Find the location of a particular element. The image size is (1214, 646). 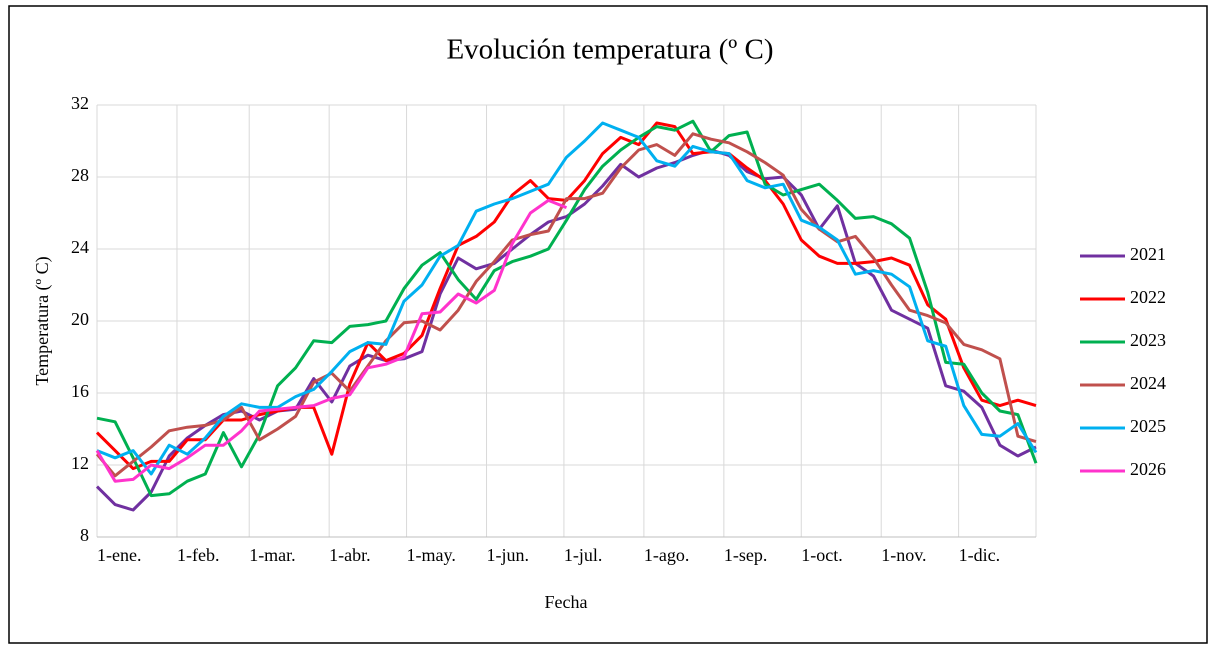

x-tick-label: 1-nov. is located at coordinates (903, 555).